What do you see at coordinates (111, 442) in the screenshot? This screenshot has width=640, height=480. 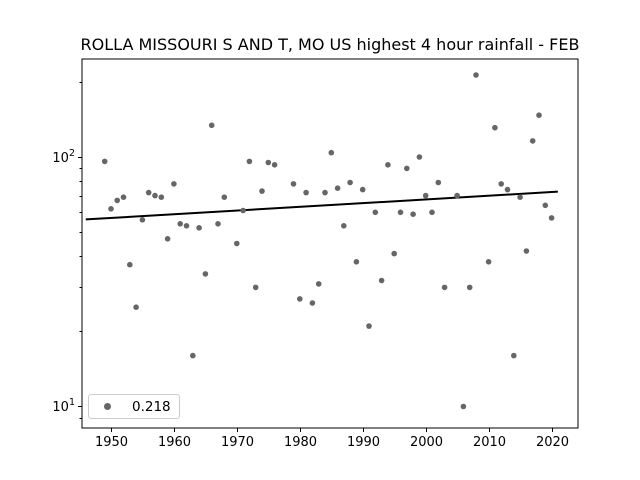 I see `x-tick-label: 1950` at bounding box center [111, 442].